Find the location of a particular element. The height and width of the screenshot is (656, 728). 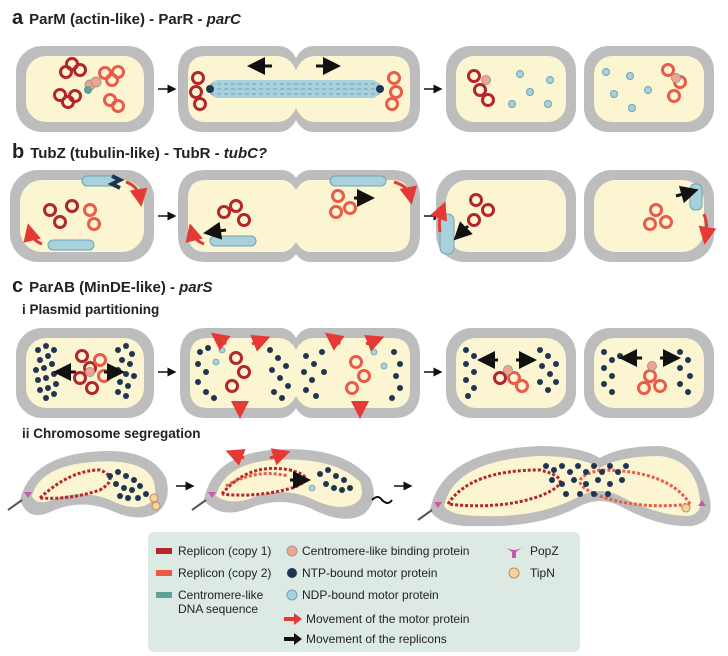

section-a-letter: a is located at coordinates (18, 18).